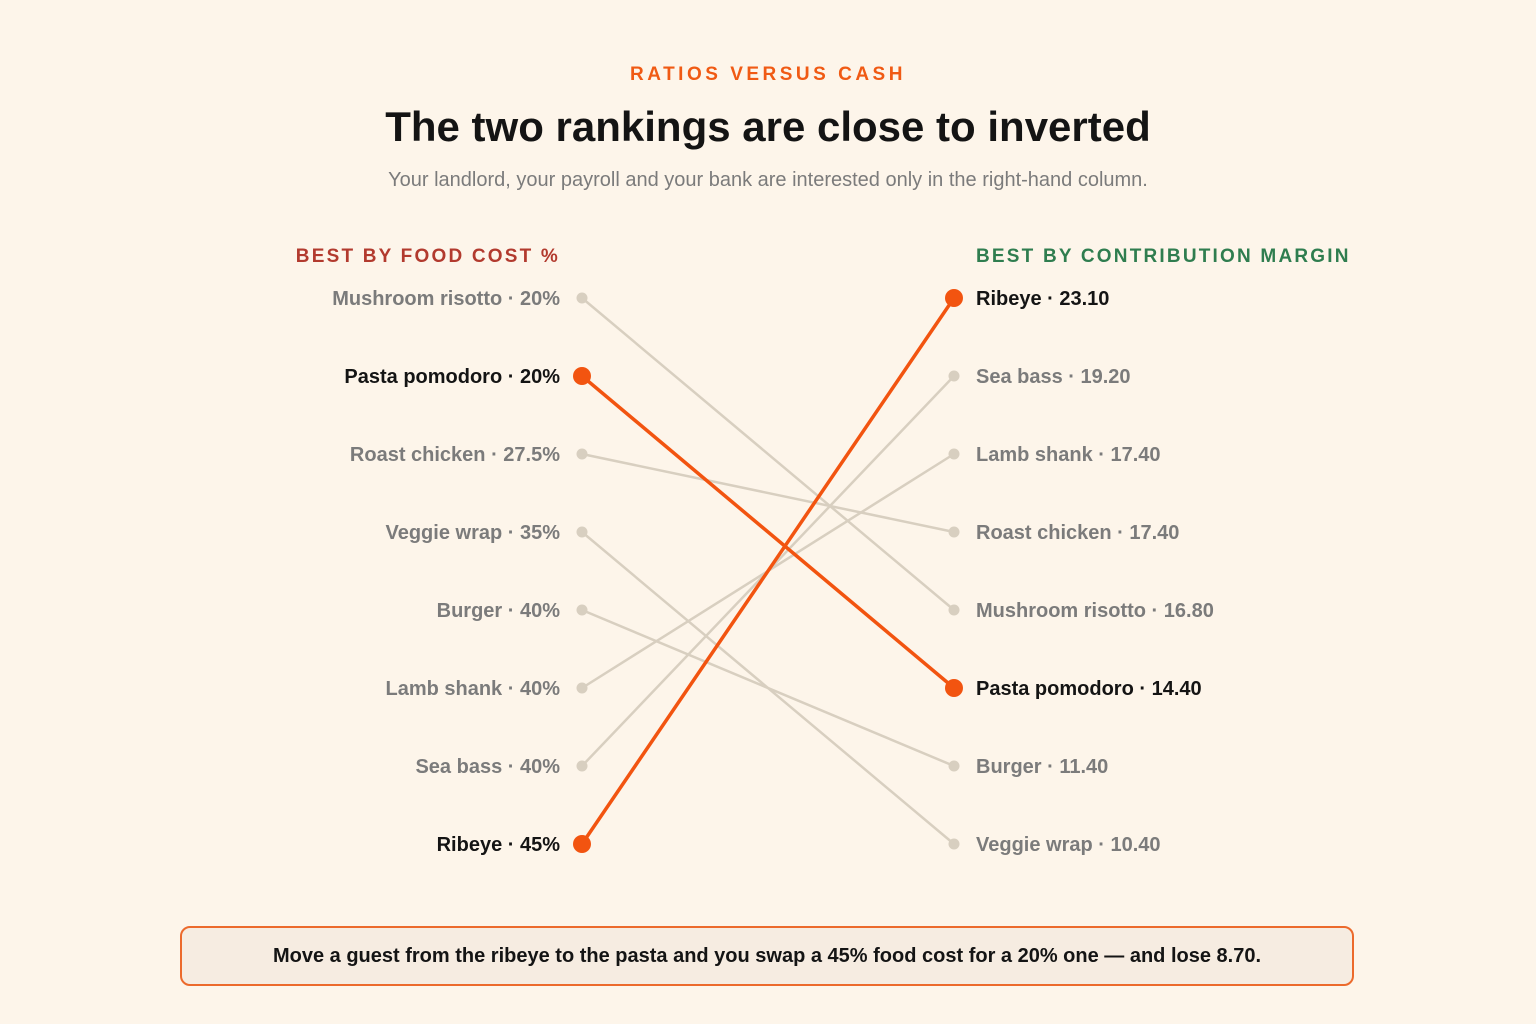  I want to click on left-label-lamb-shank: Lamb shank · 40%, so click(472, 689).